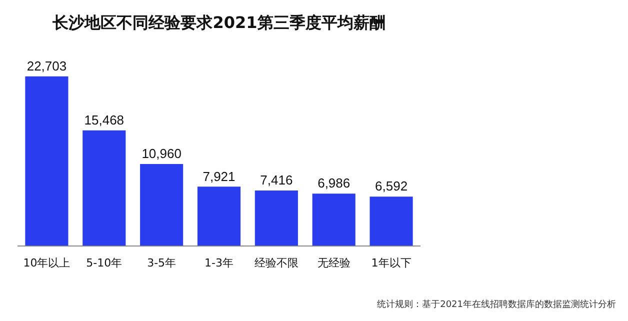 Image resolution: width=628 pixels, height=321 pixels. I want to click on data-label: 7,416, so click(276, 180).